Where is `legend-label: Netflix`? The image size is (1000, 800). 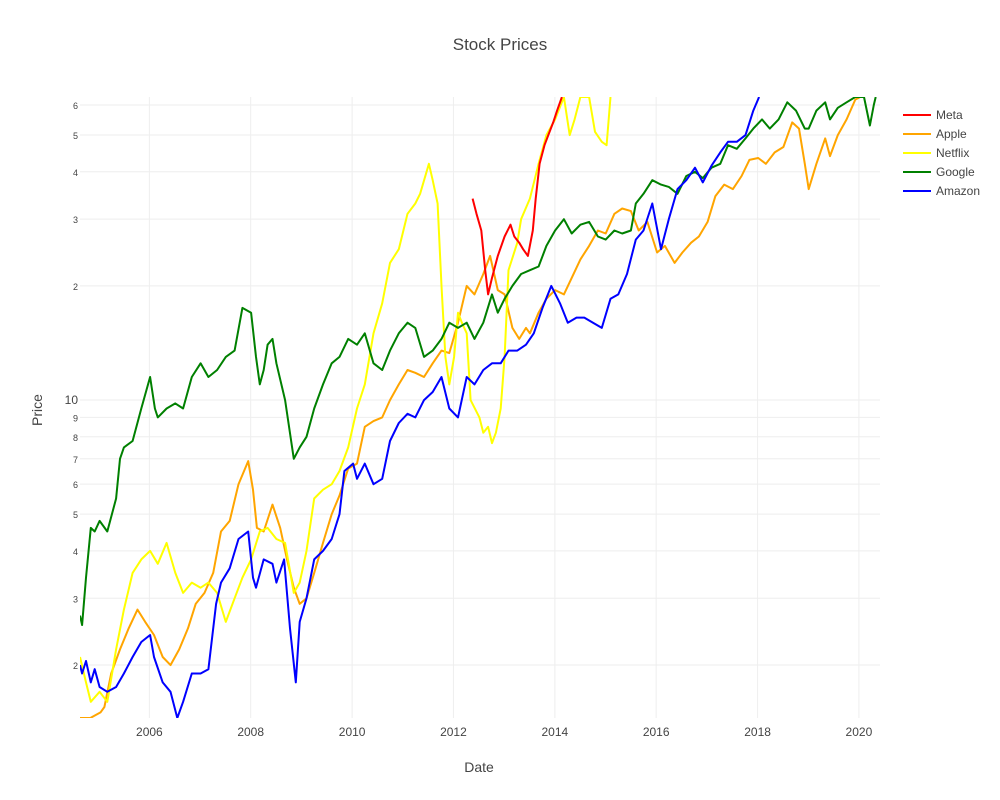 legend-label: Netflix is located at coordinates (952, 153).